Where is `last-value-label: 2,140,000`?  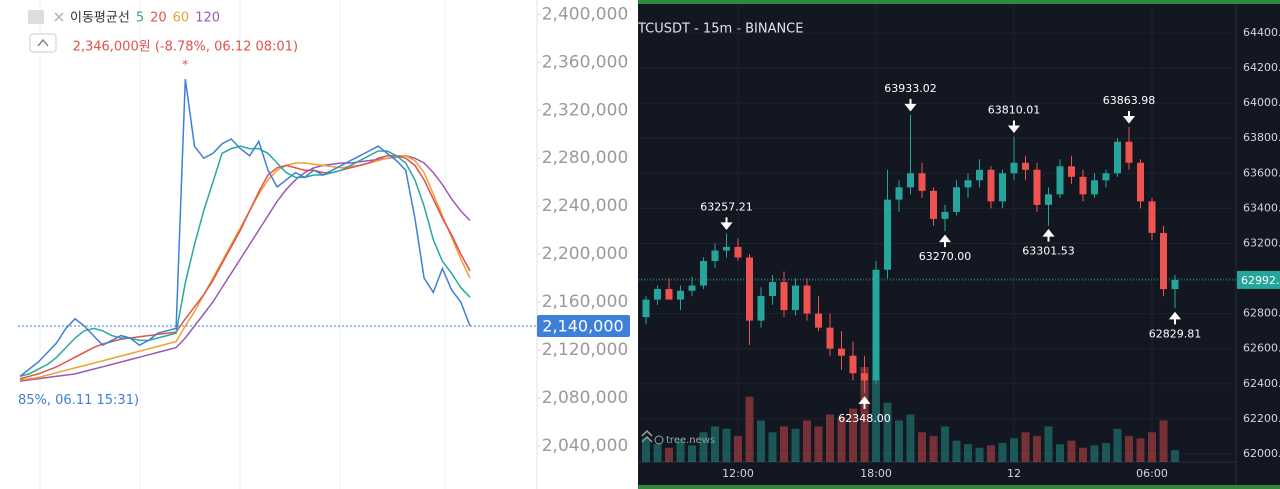 last-value-label: 2,140,000 is located at coordinates (582, 326).